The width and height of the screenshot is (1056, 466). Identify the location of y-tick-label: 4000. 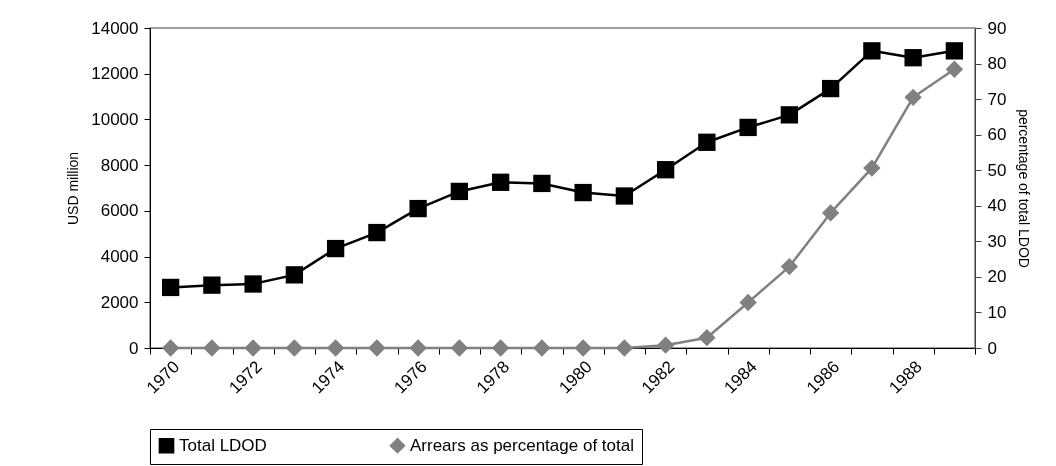
(119, 257).